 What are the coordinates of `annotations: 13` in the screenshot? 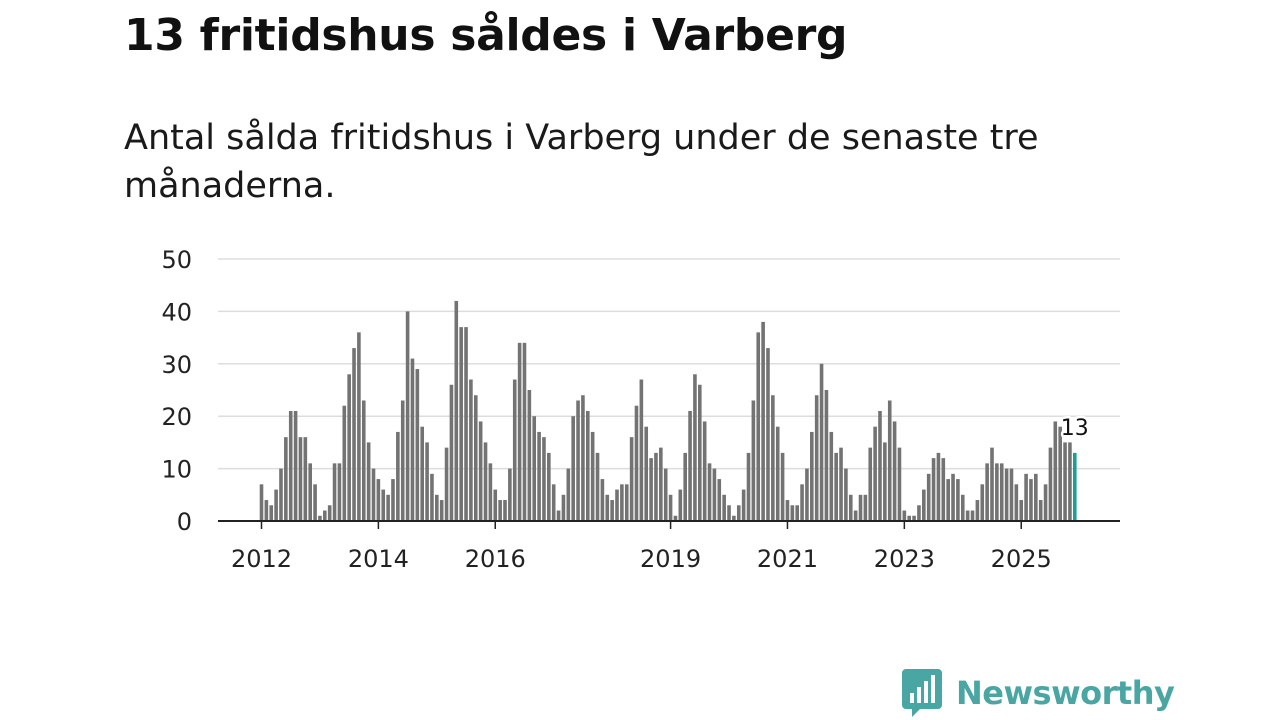 It's located at (1074, 429).